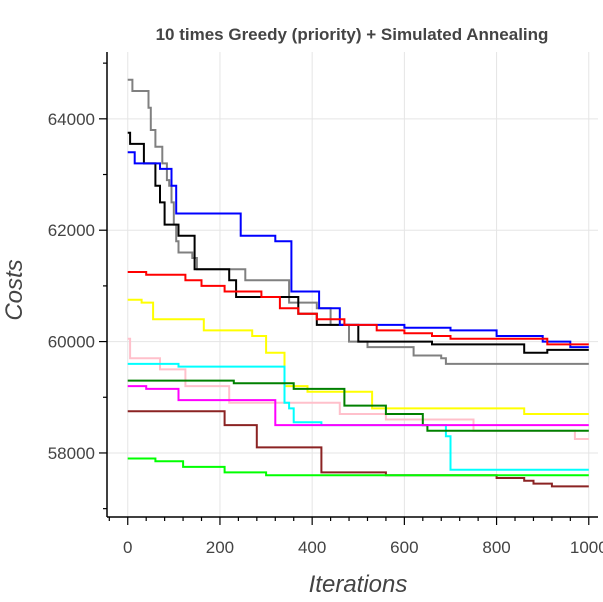  Describe the element at coordinates (404, 547) in the screenshot. I see `x-tick-label: 600` at that location.